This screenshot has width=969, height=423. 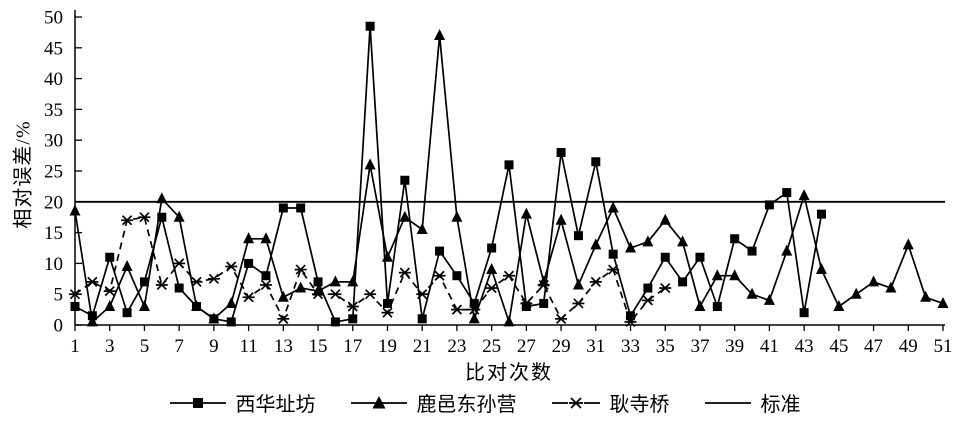 I want to click on legend-label-series-1: 鹿邑东孙营, so click(x=466, y=405).